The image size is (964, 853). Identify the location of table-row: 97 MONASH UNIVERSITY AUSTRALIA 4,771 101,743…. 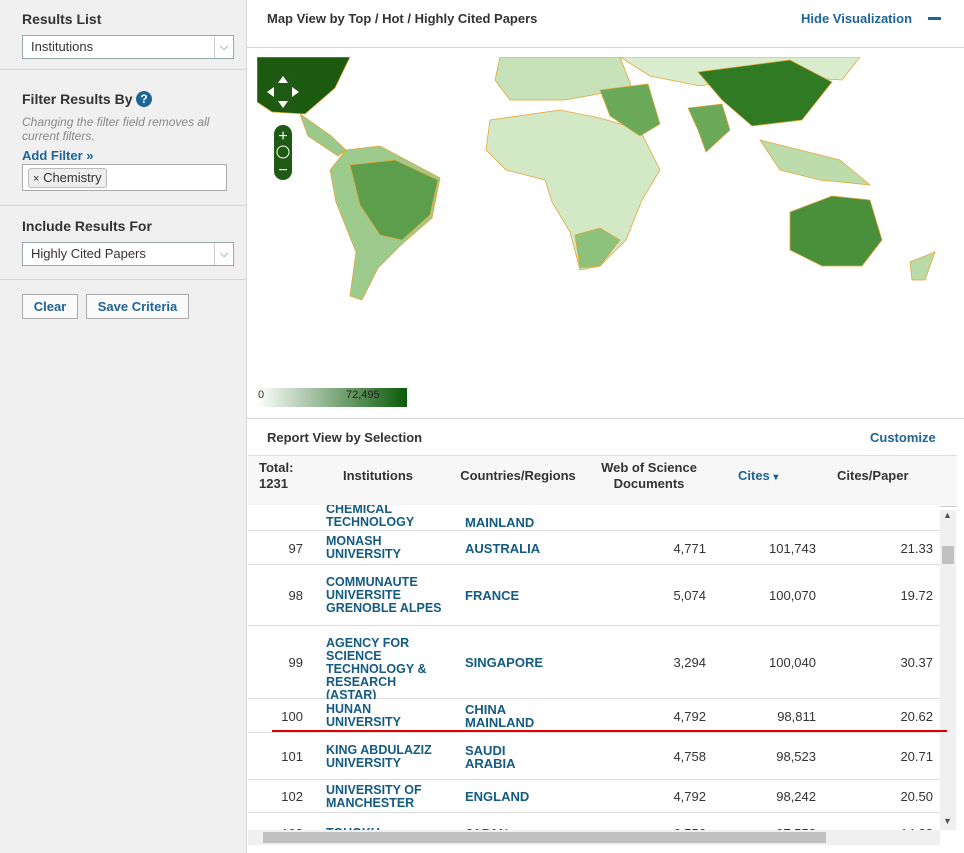
(594, 548).